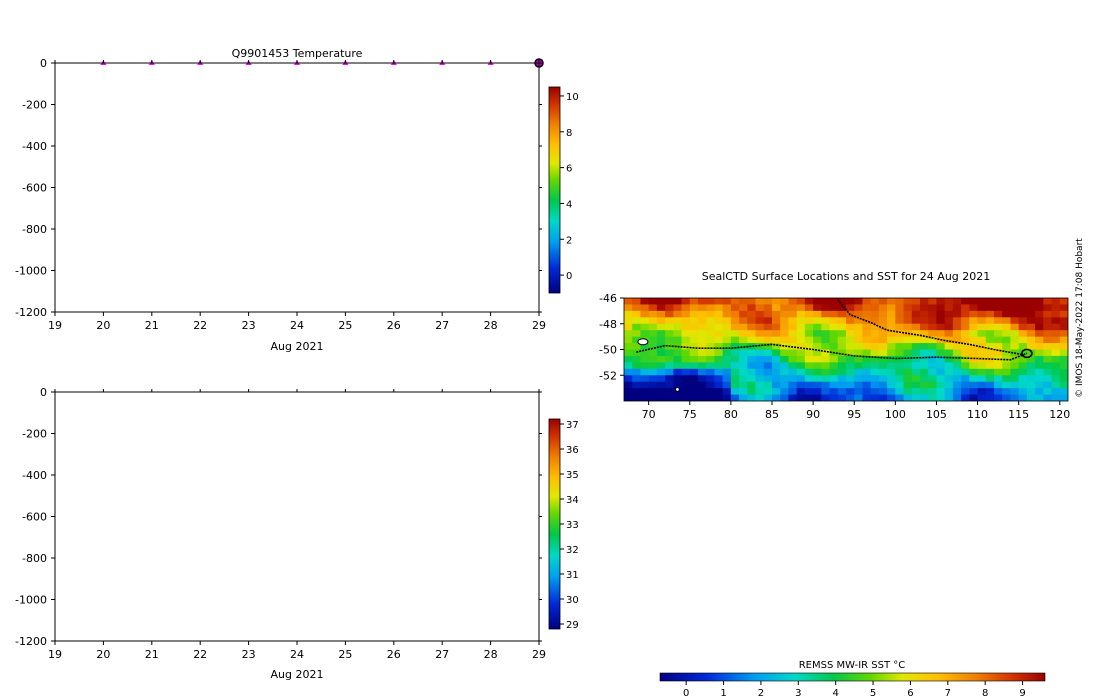 This screenshot has height=700, width=1100. What do you see at coordinates (936, 414) in the screenshot?
I see `map-x-tick-label: 105` at bounding box center [936, 414].